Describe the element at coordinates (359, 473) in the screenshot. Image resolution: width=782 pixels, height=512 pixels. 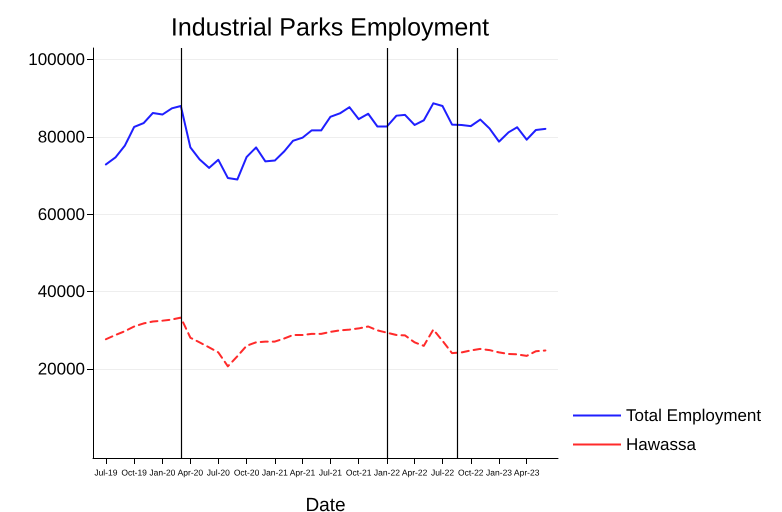
I see `x-tick-label: Oct-21` at that location.